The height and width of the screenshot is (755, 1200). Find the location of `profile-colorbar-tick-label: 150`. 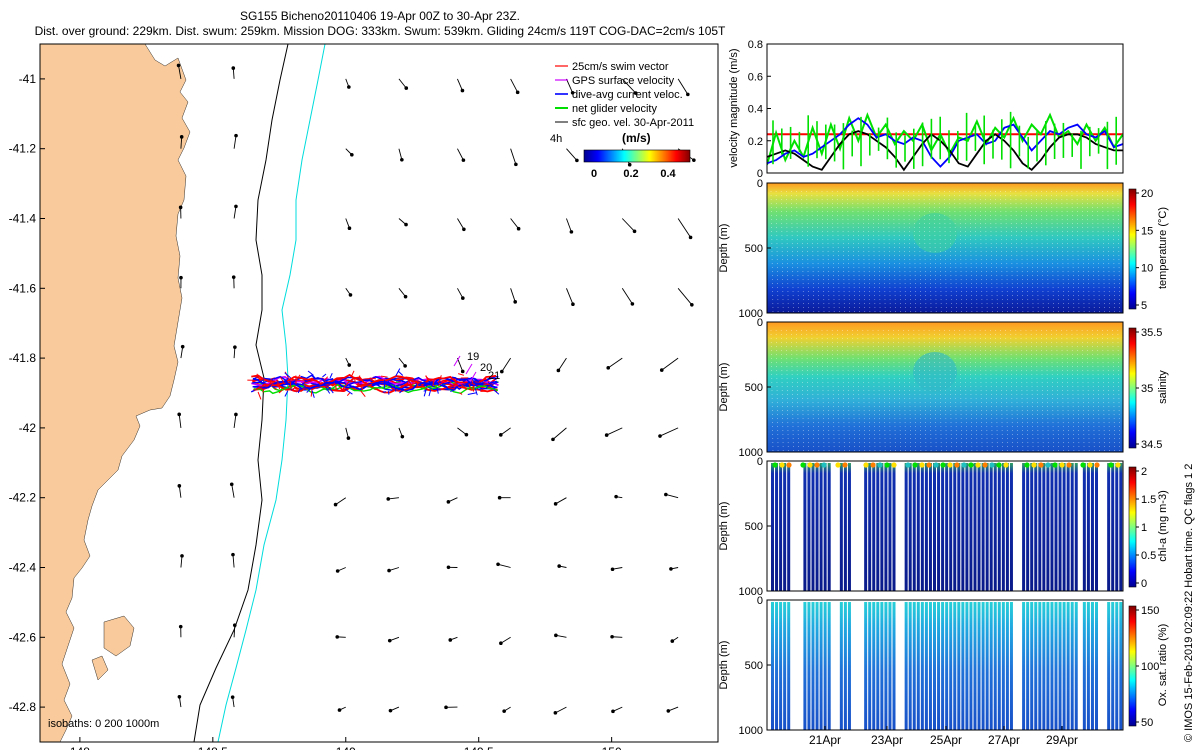

profile-colorbar-tick-label: 150 is located at coordinates (1150, 611).